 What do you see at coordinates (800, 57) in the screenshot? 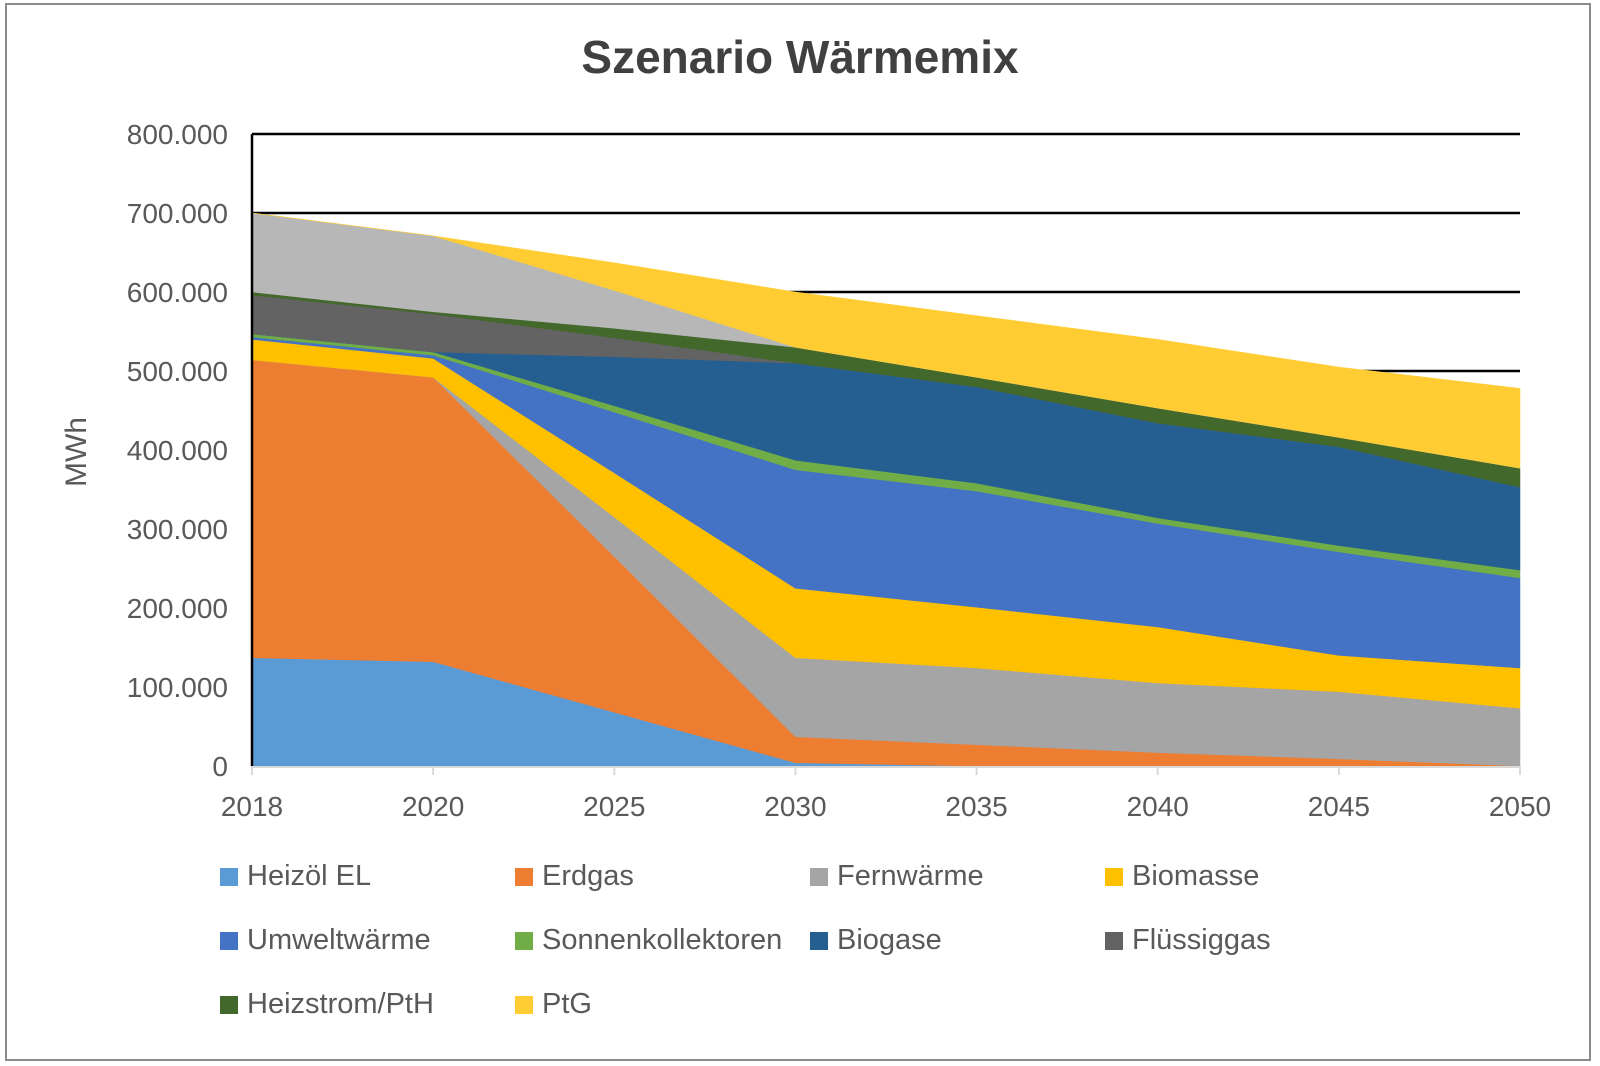
I see `chart-title: Szenario Wärmemix` at bounding box center [800, 57].